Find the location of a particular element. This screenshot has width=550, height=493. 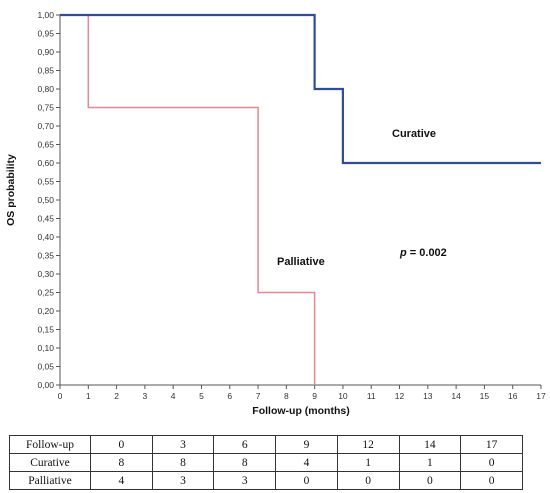

y-tick-label: 0,25 is located at coordinates (45, 293).